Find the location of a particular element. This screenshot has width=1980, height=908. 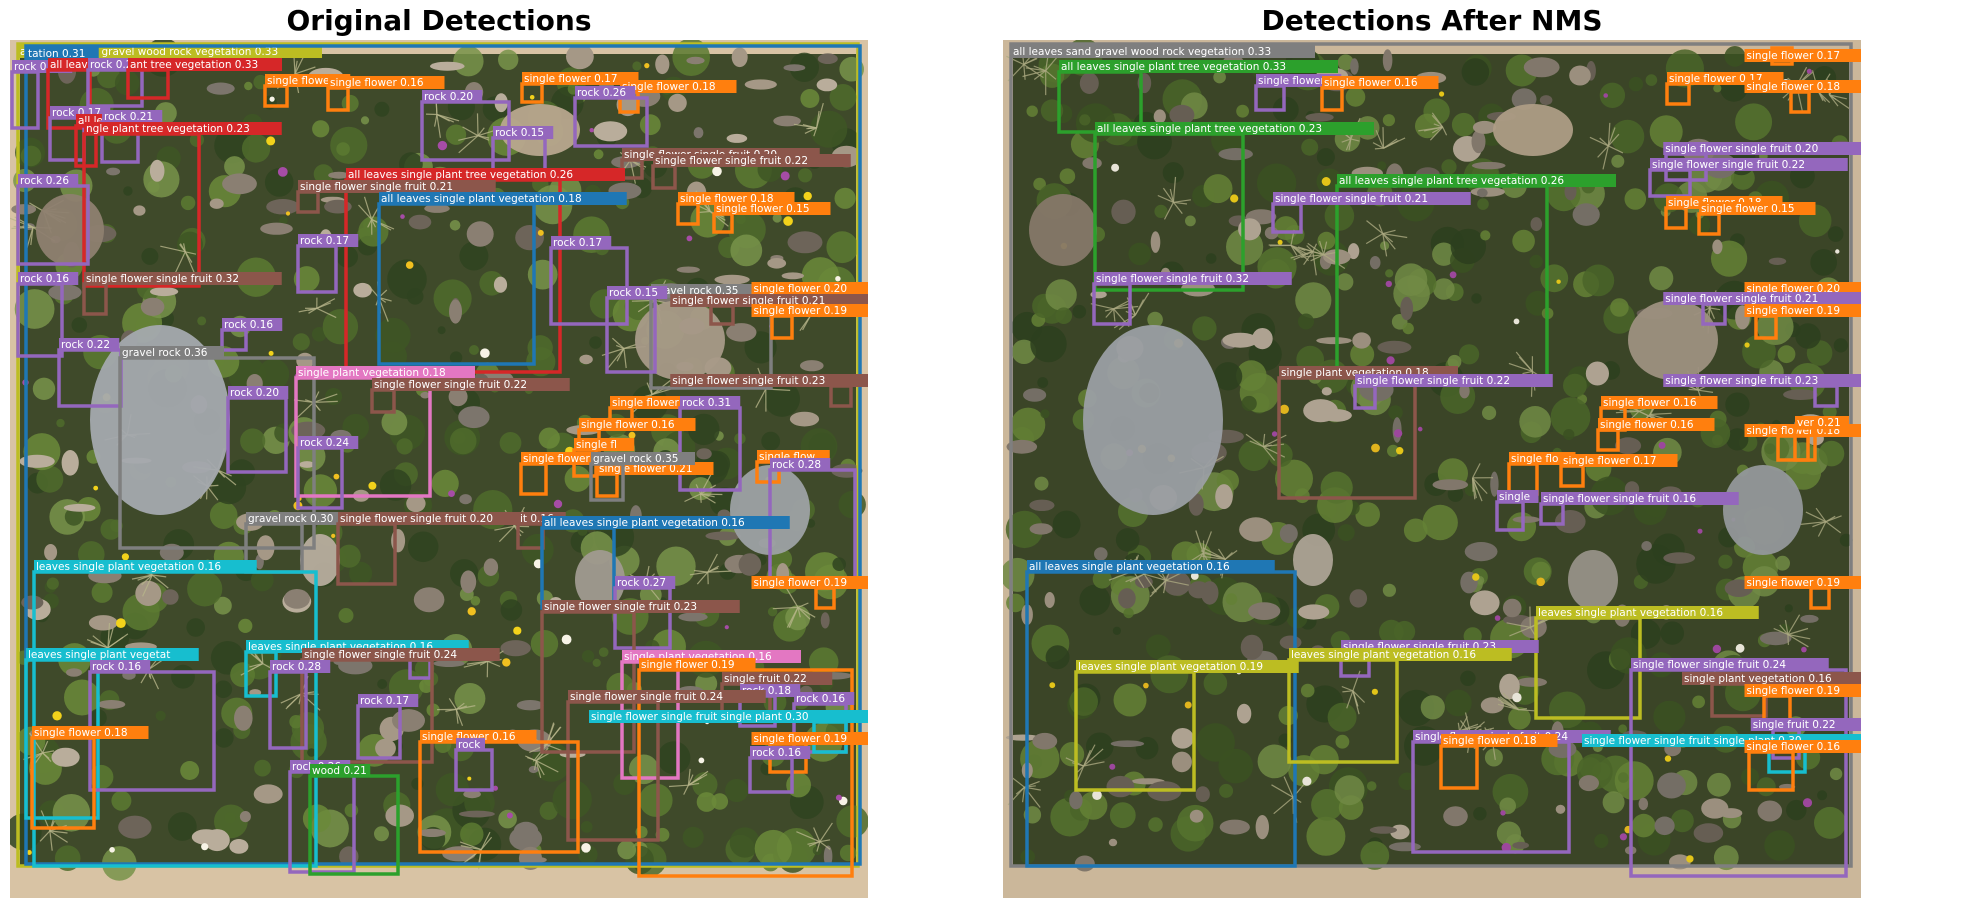

detection: single flower single fruit 0.23 is located at coordinates (769, 391).